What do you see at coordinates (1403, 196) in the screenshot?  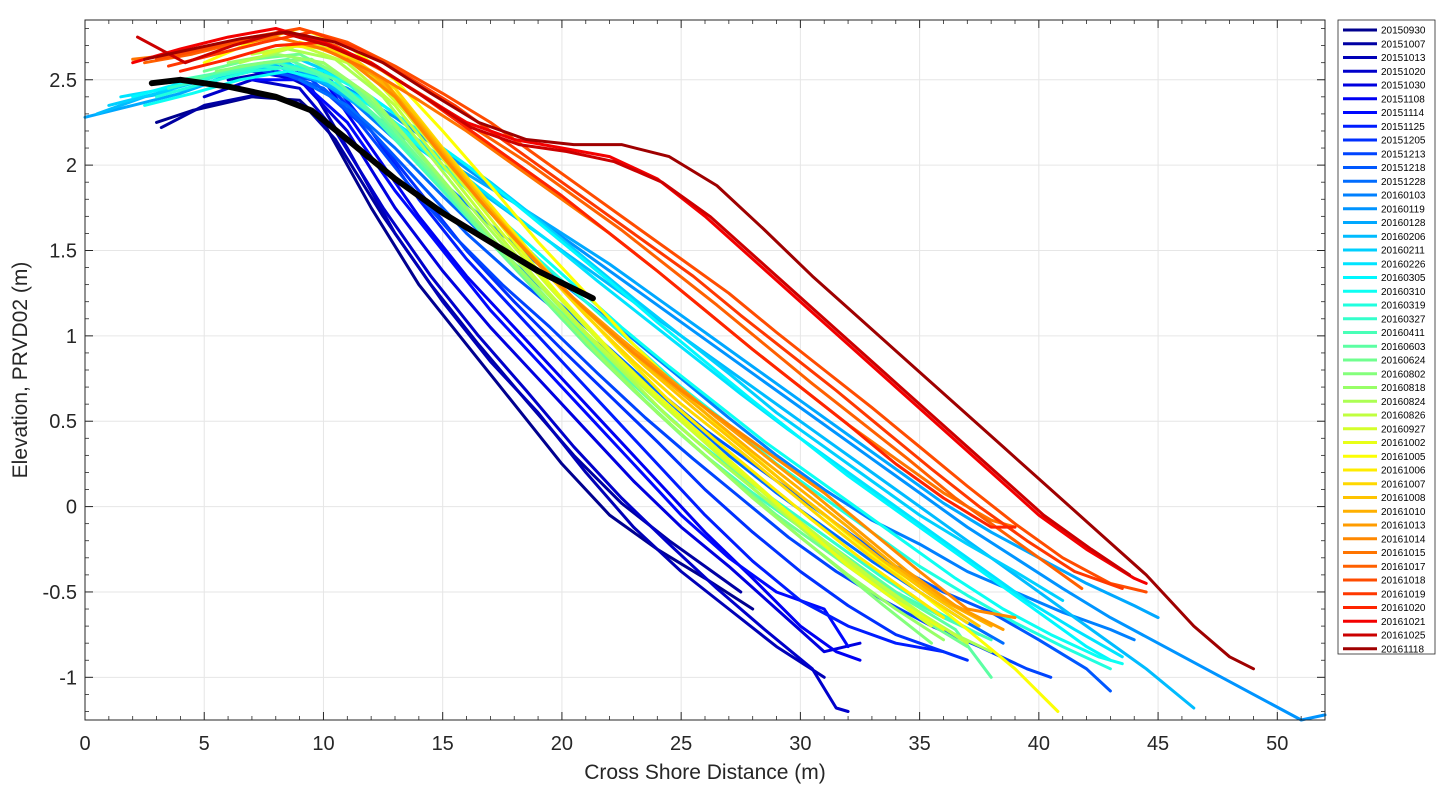 I see `legend-label-20160103: 20160103` at bounding box center [1403, 196].